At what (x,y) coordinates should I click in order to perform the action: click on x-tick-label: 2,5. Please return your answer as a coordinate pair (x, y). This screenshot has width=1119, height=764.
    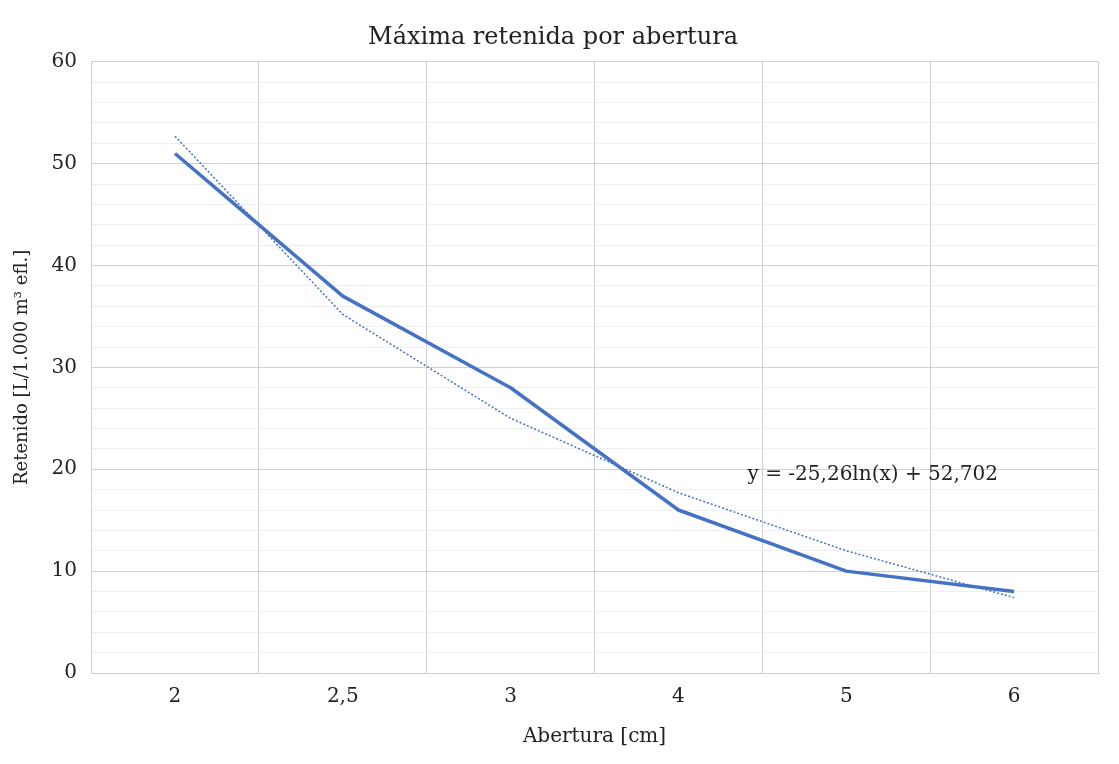
    Looking at the image, I should click on (342, 695).